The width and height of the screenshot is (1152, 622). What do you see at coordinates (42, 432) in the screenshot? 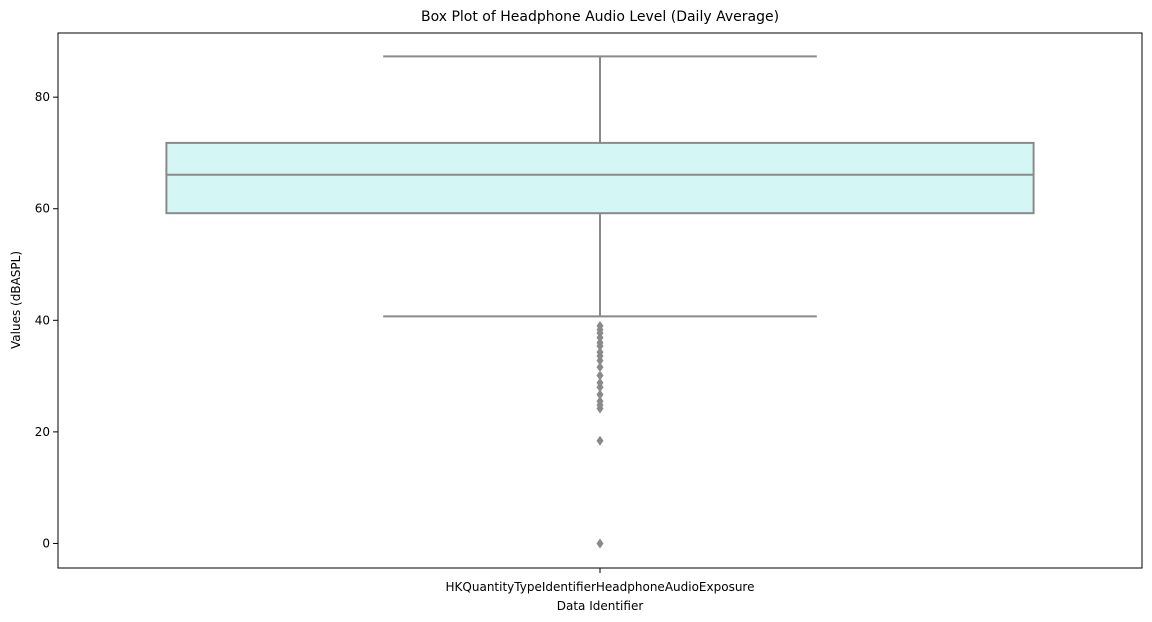
I see `y-tick-label: 20` at bounding box center [42, 432].